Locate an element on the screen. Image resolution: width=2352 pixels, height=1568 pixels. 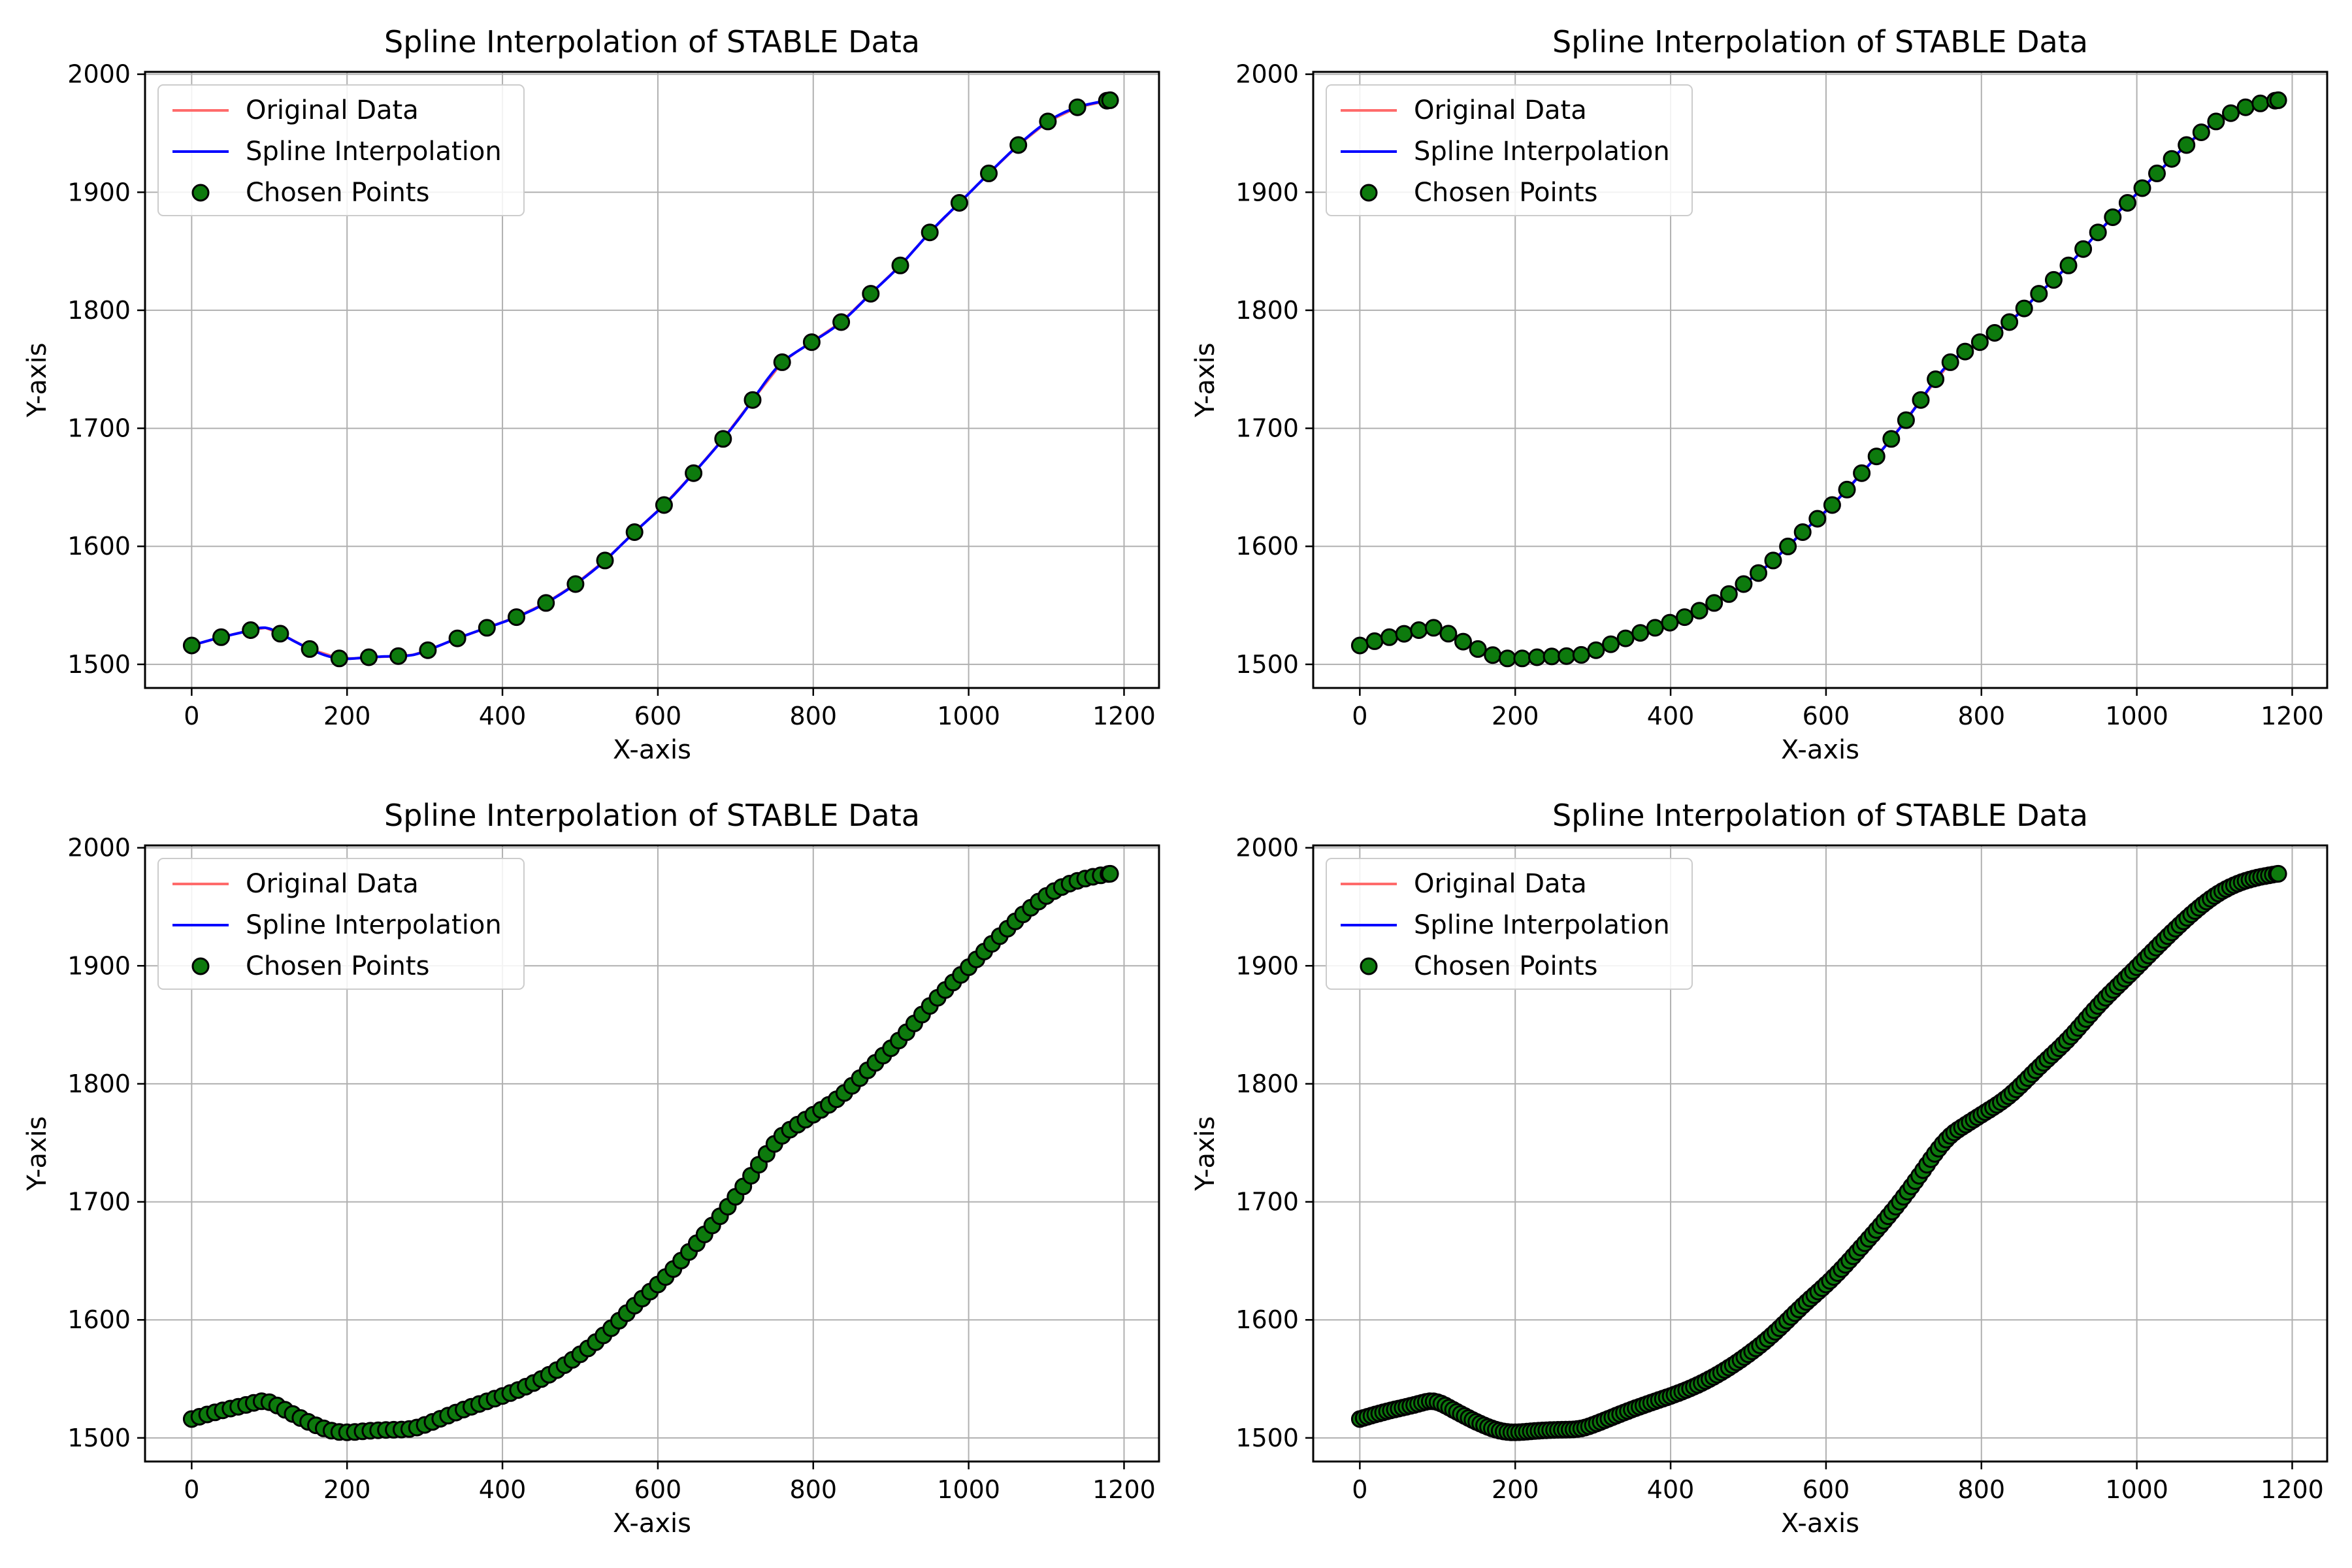
y-tick-label: 1800 is located at coordinates (1267, 1084).